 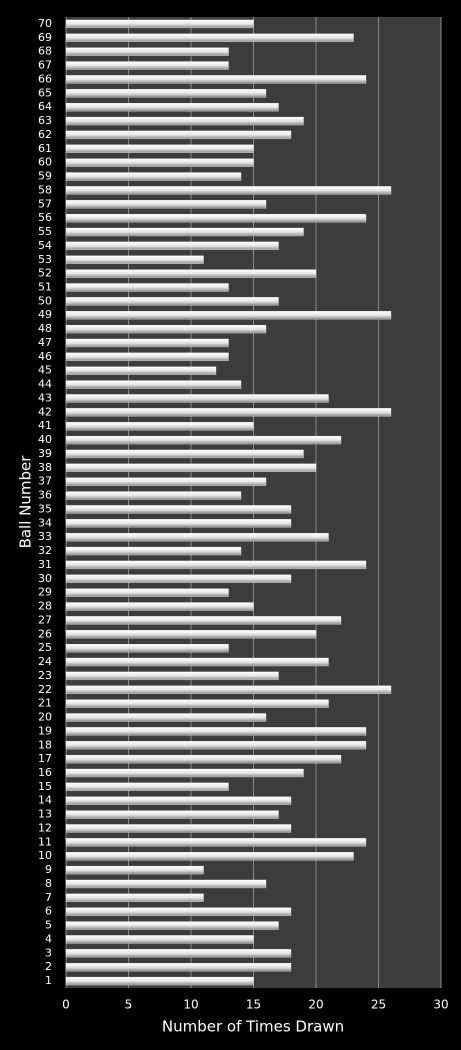 I want to click on y-tick-label: 36, so click(x=45, y=495).